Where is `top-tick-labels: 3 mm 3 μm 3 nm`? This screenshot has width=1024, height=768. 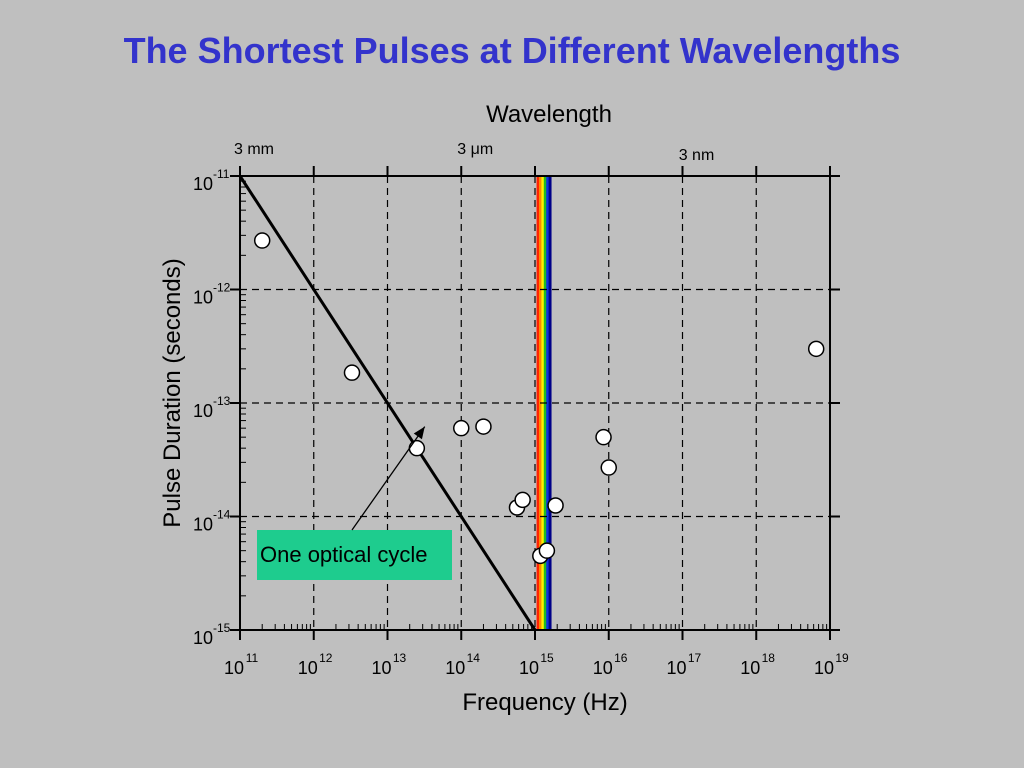 top-tick-labels: 3 mm 3 μm 3 nm is located at coordinates (474, 152).